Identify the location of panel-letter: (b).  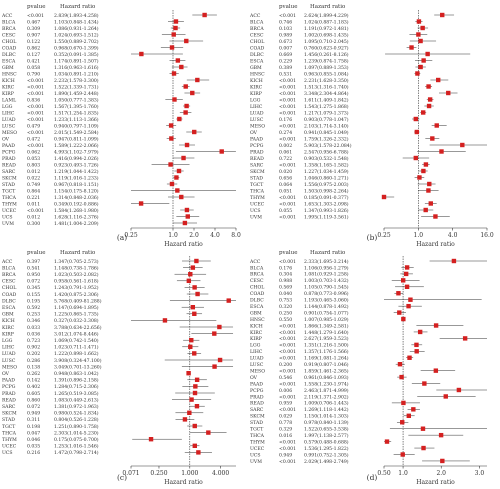
(372, 237).